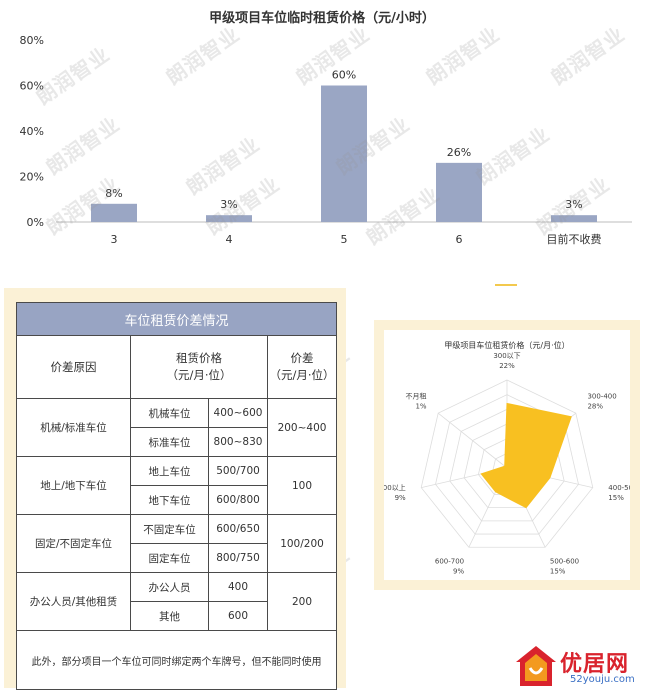 Image resolution: width=648 pixels, height=694 pixels. I want to click on table-row: 地上/地下车位 地上车位 500/700 100, so click(177, 485).